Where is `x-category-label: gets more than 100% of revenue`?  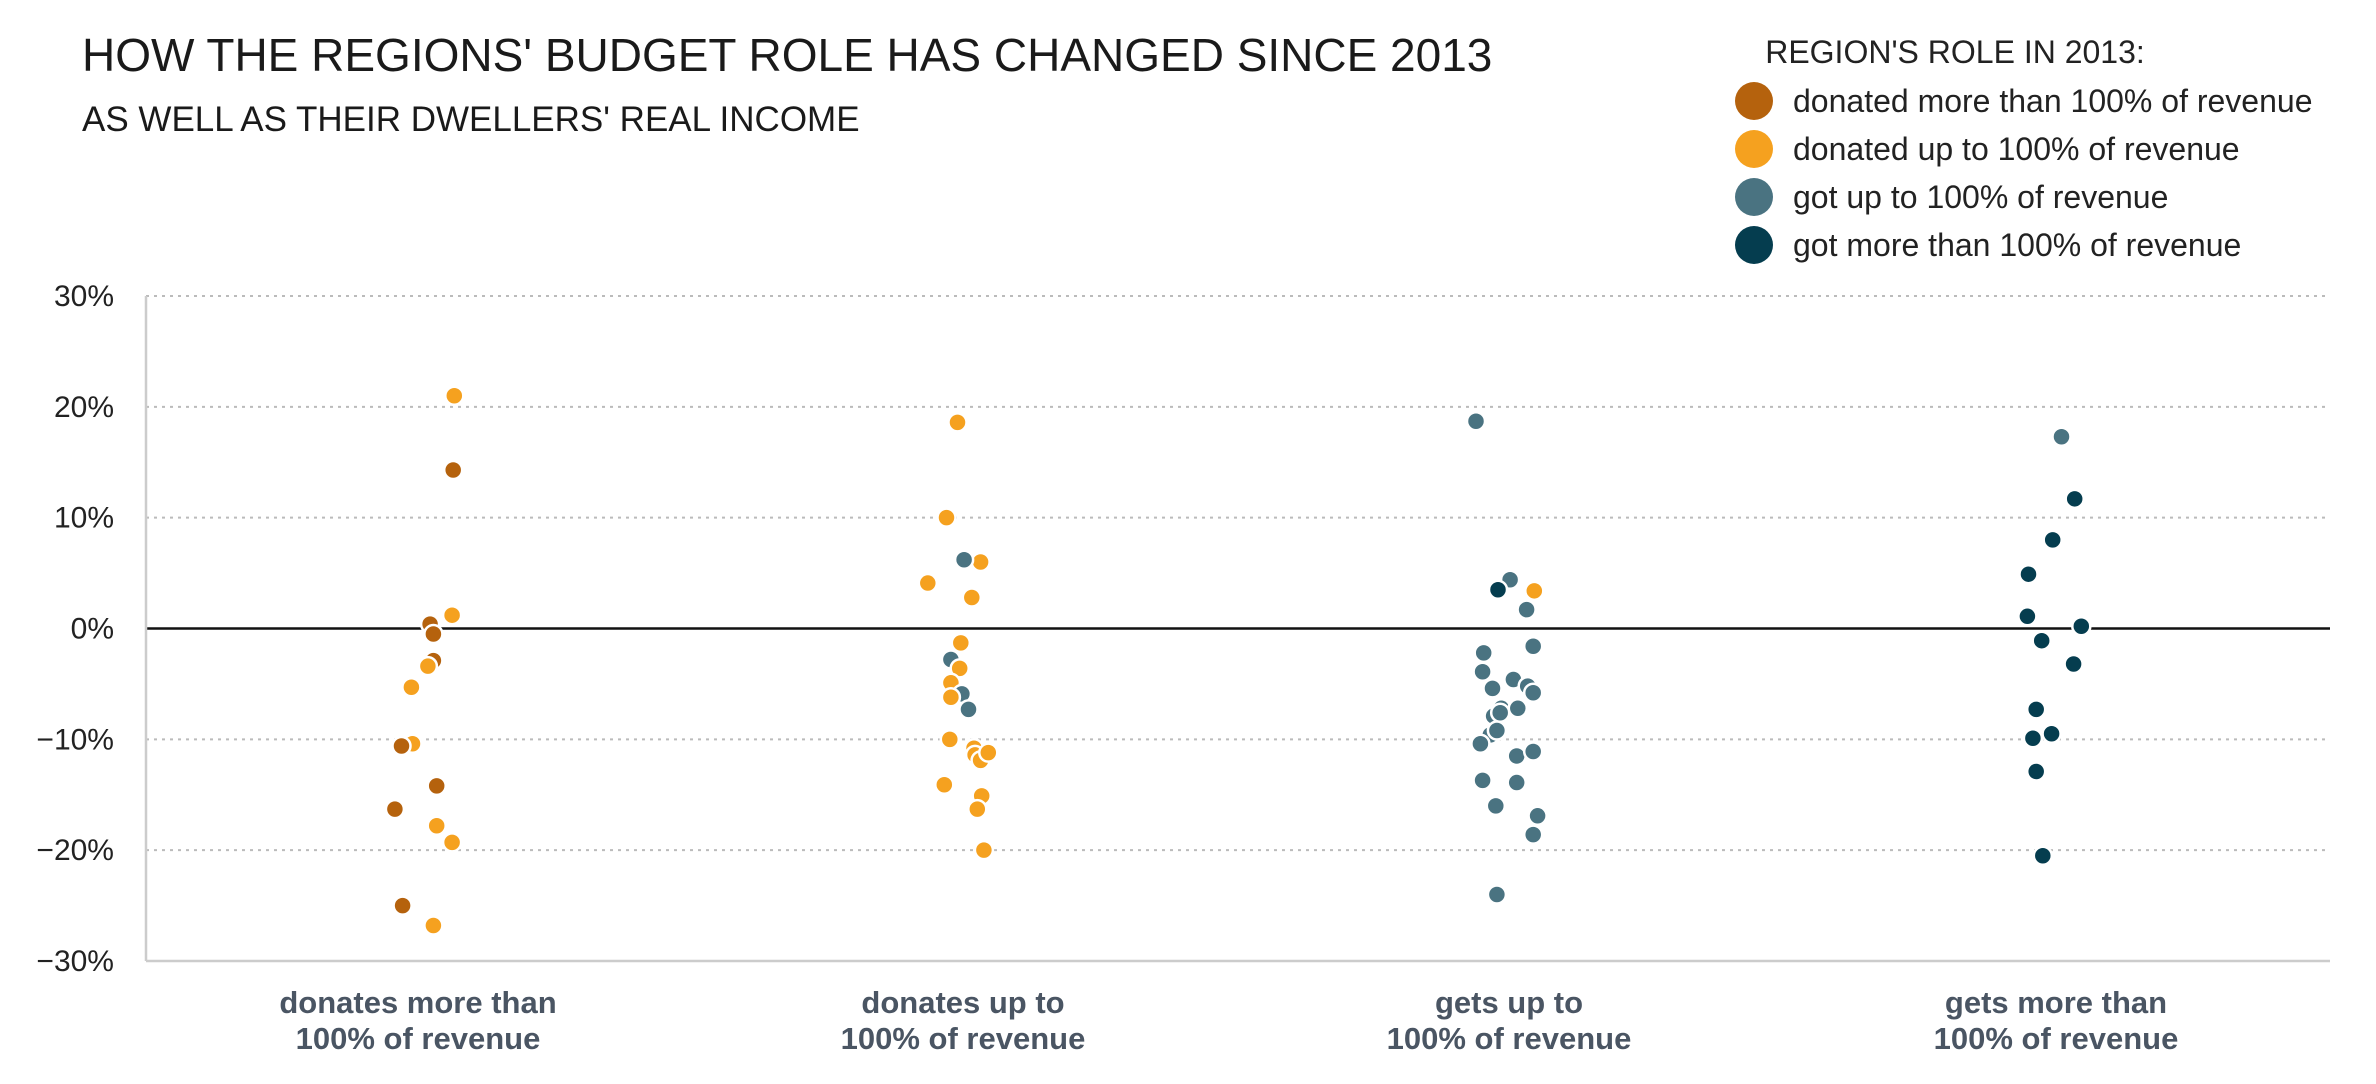 x-category-label: gets more than 100% of revenue is located at coordinates (2056, 1020).